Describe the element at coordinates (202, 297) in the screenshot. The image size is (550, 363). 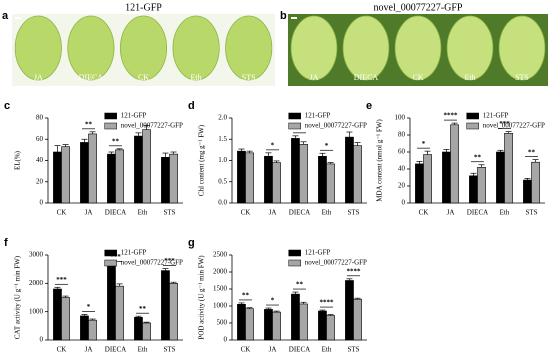
I see `y-axis-label: POD activity (U g⁻¹ min FW)` at that location.